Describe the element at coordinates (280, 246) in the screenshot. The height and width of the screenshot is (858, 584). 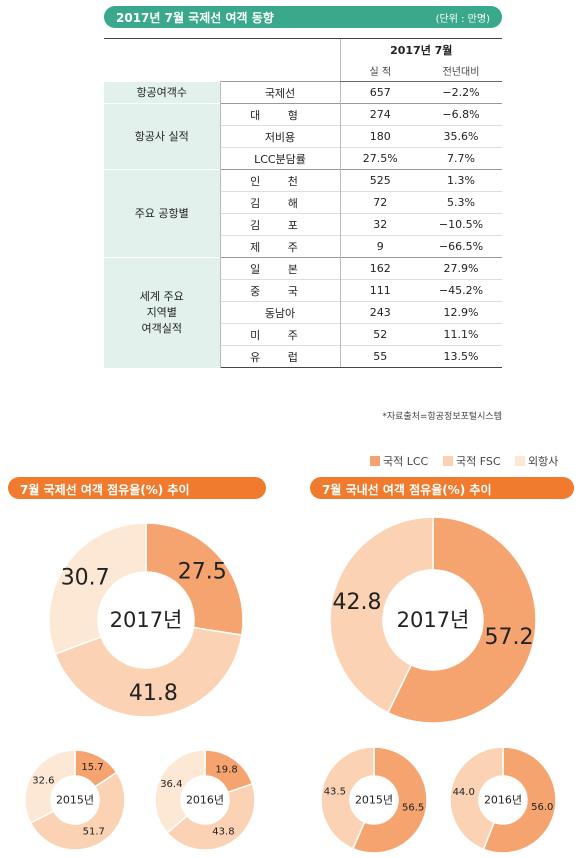
I see `item-label: 제 주` at that location.